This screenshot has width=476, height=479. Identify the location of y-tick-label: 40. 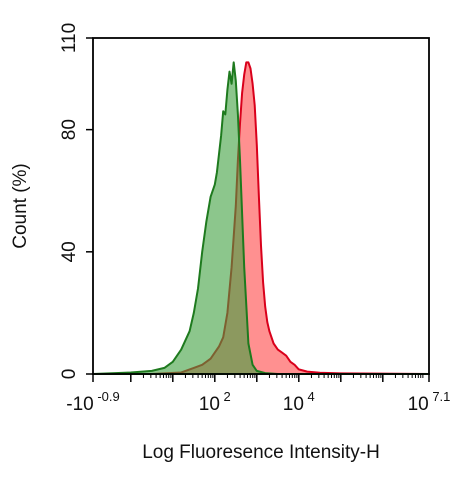
(69, 251).